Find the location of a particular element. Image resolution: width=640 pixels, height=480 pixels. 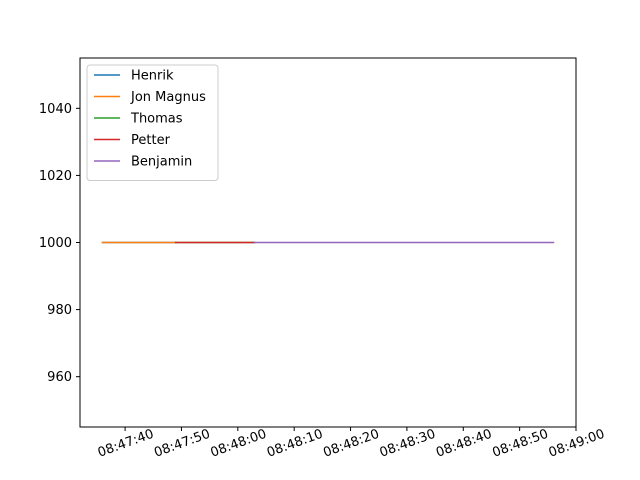

legend-box is located at coordinates (152, 122).